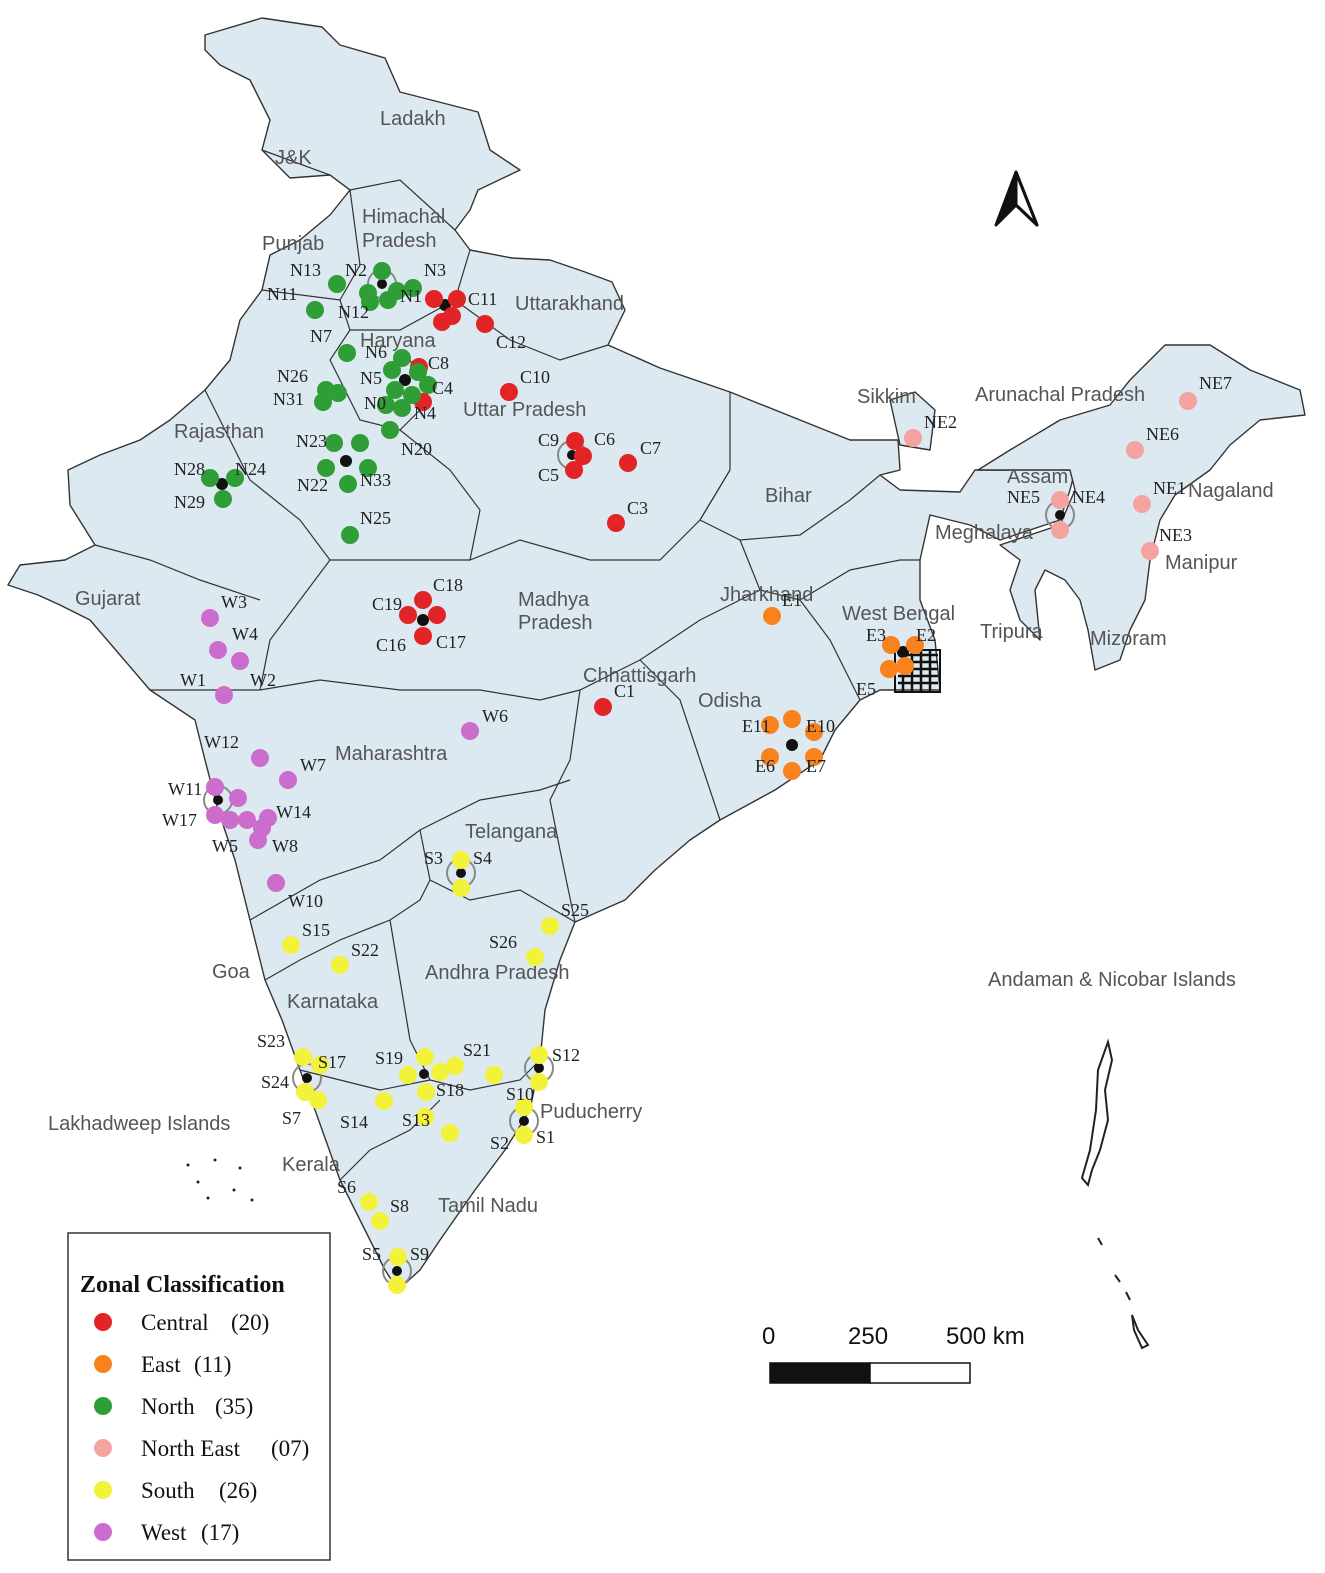  Describe the element at coordinates (554, 600) in the screenshot. I see `state-label-madhya-pradesh: Madhya` at that location.